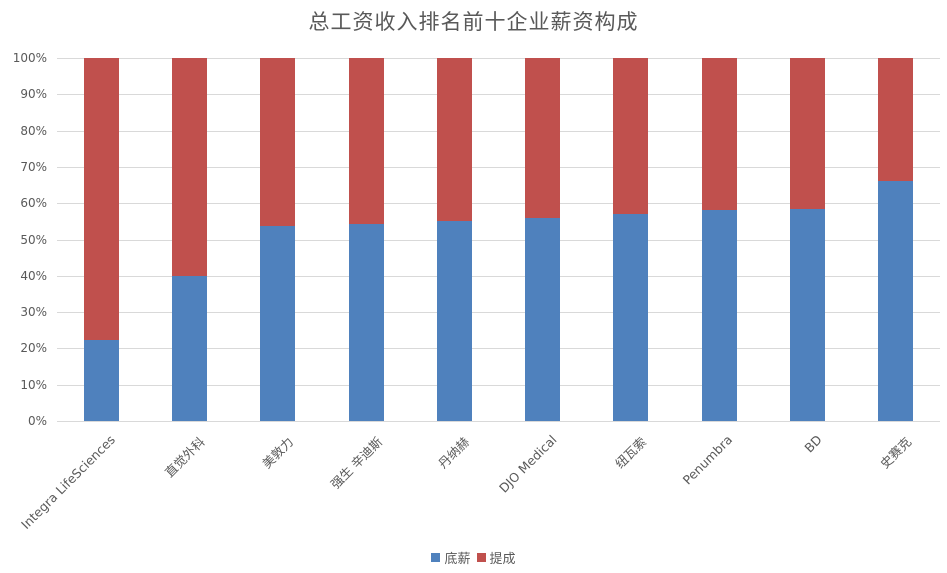 The width and height of the screenshot is (947, 573). What do you see at coordinates (277, 453) in the screenshot?
I see `x-tick-label: 美敦力` at bounding box center [277, 453].